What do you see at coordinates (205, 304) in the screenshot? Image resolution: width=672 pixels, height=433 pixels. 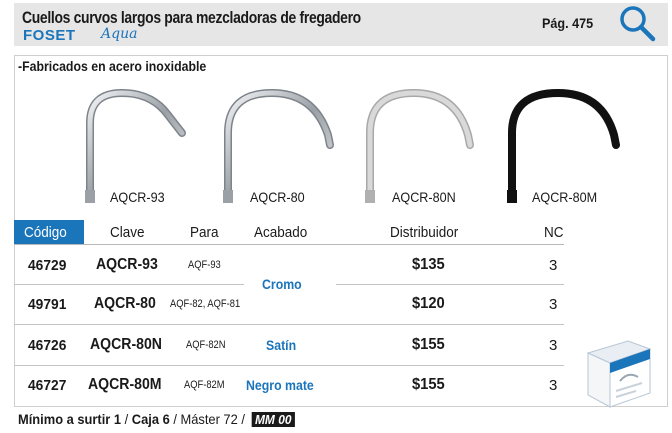 I see `cell-para: AQF-82, AQF-81` at bounding box center [205, 304].